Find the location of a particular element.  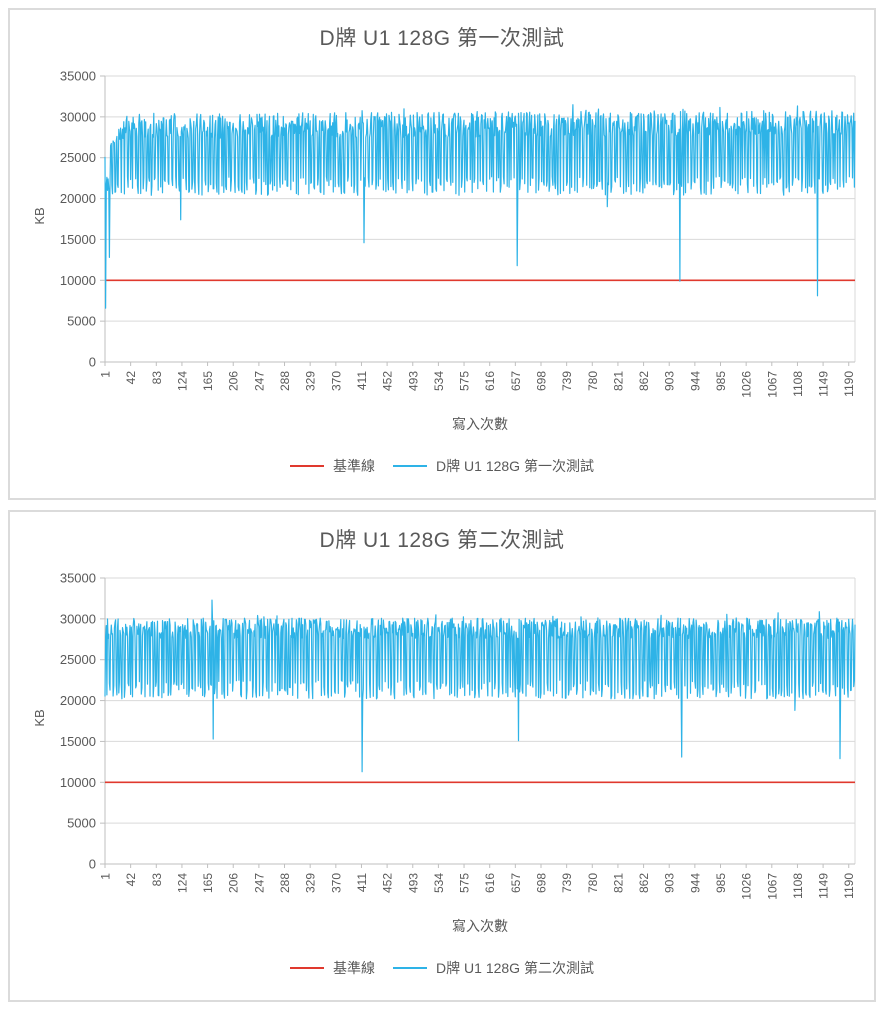

chart-title: D牌 U1 128G 第二次測試 is located at coordinates (442, 540).